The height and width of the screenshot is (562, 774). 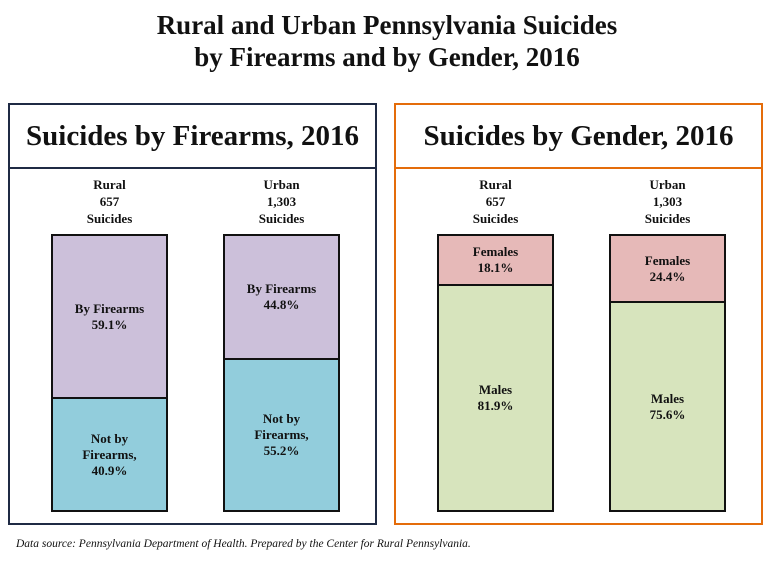 I want to click on value-label: 44.8%, so click(x=281, y=304).